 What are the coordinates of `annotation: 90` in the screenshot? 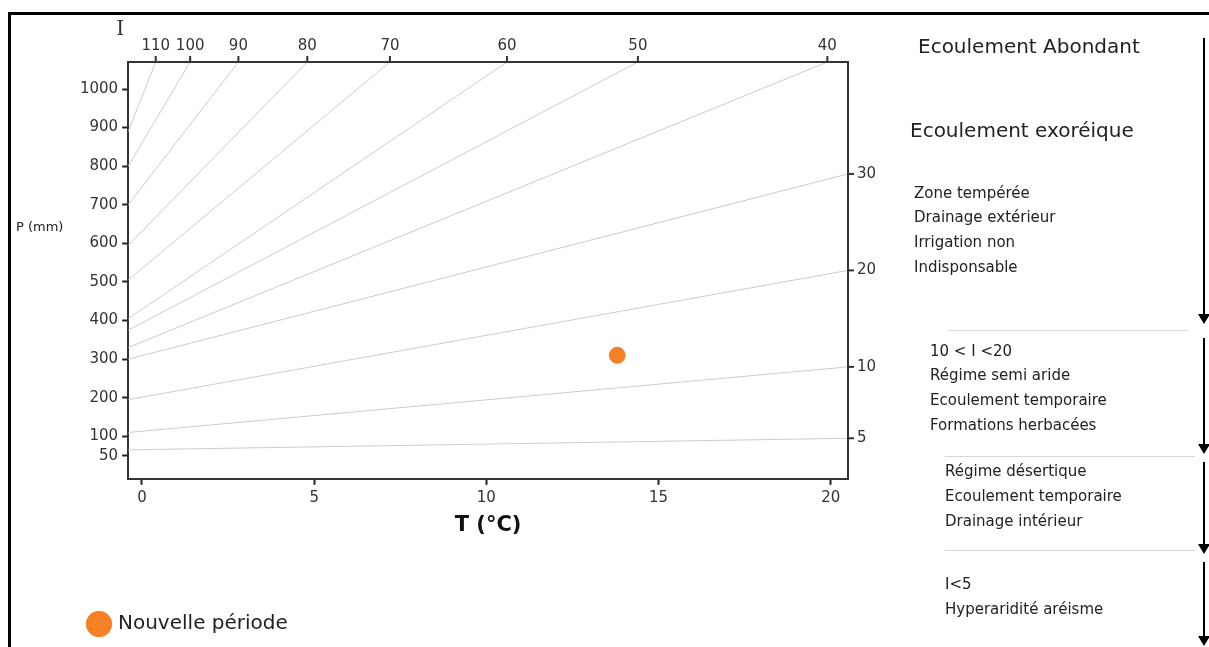 It's located at (238, 45).